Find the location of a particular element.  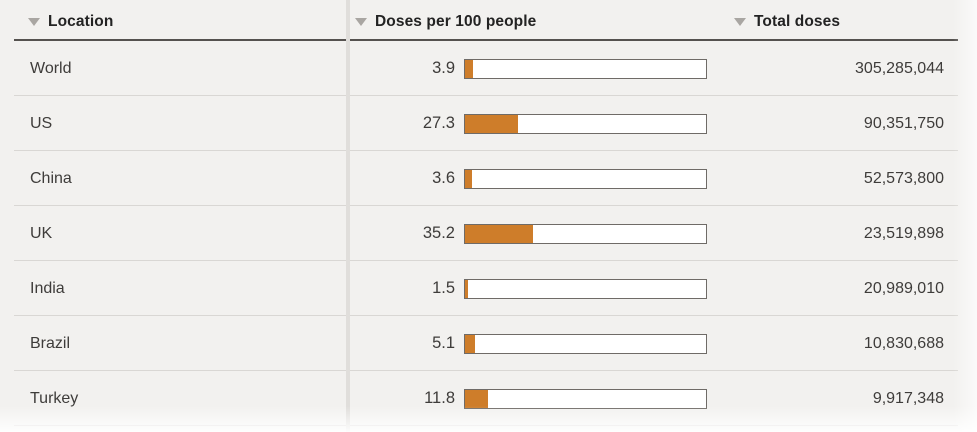

doses-per-100-cell: 11.8 is located at coordinates (534, 398).